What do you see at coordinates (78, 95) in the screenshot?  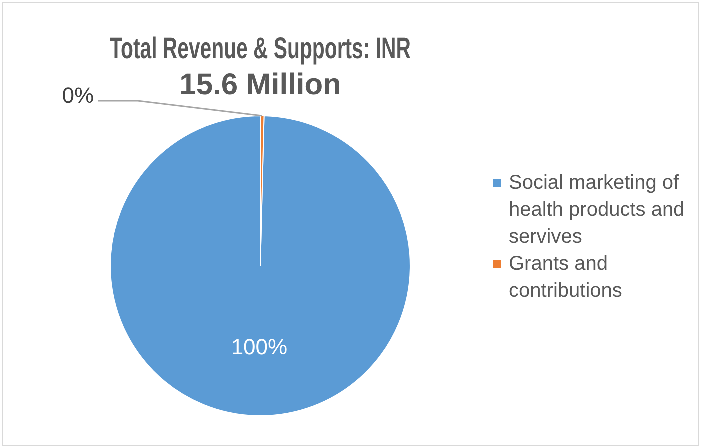 I see `data-label: 0%` at bounding box center [78, 95].